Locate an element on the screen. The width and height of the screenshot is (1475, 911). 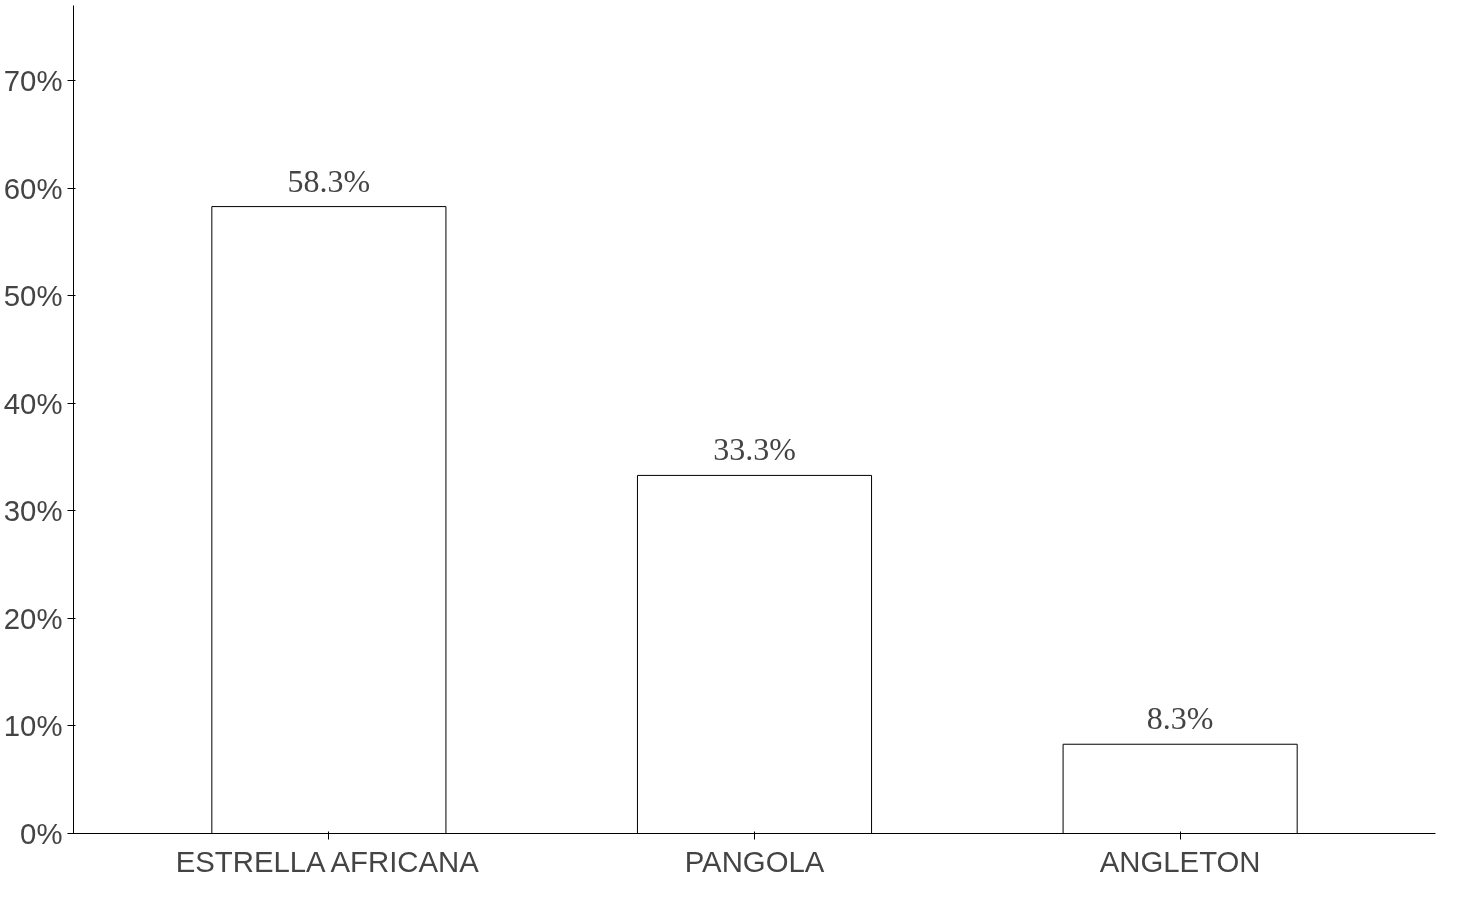
x-tick-label: PANGOLA is located at coordinates (754, 861).